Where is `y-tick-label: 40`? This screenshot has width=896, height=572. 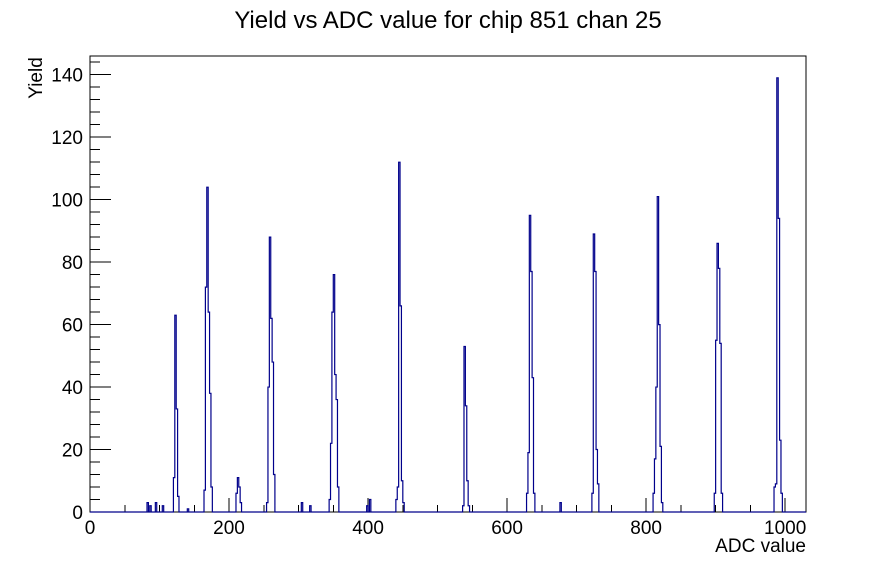
y-tick-label: 40 is located at coordinates (72, 388).